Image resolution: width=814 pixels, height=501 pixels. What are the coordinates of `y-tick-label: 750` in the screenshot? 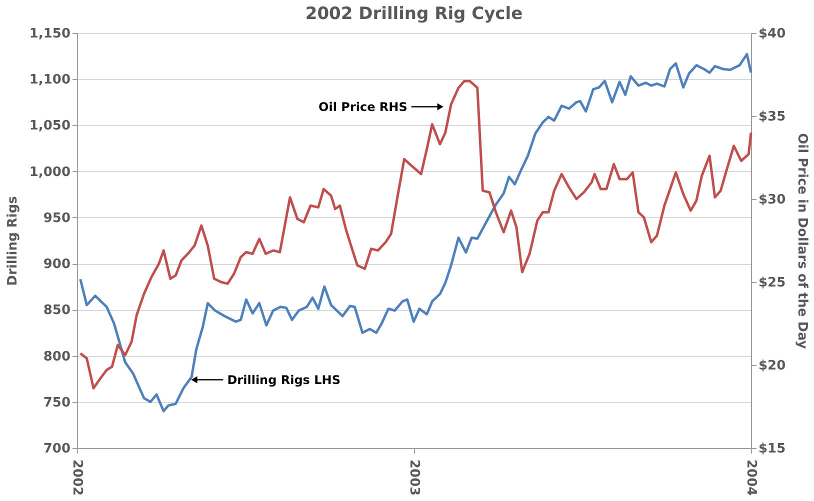 It's located at (56, 402).